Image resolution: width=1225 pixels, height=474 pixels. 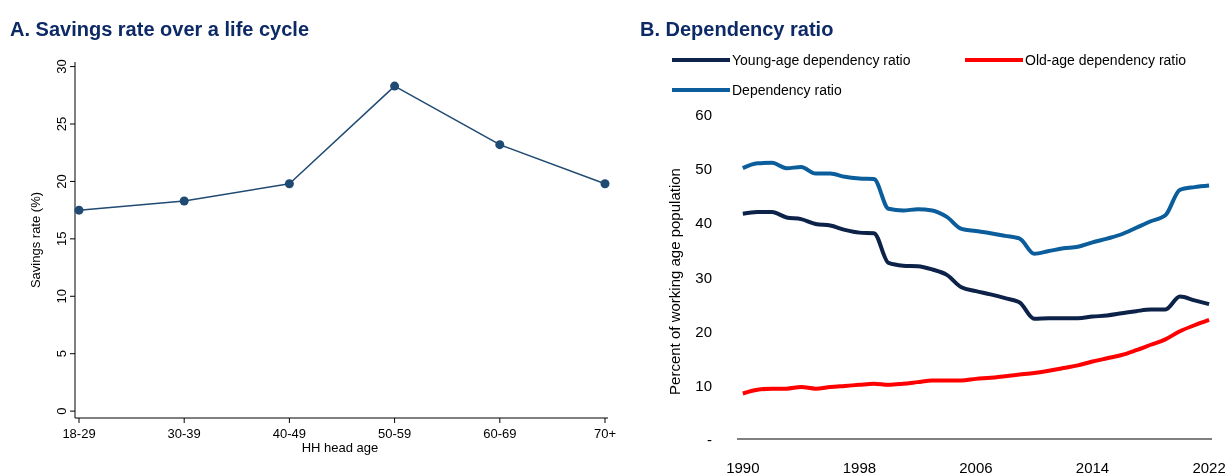 What do you see at coordinates (821, 60) in the screenshot?
I see `legend-label: Young-age dependency ratio` at bounding box center [821, 60].